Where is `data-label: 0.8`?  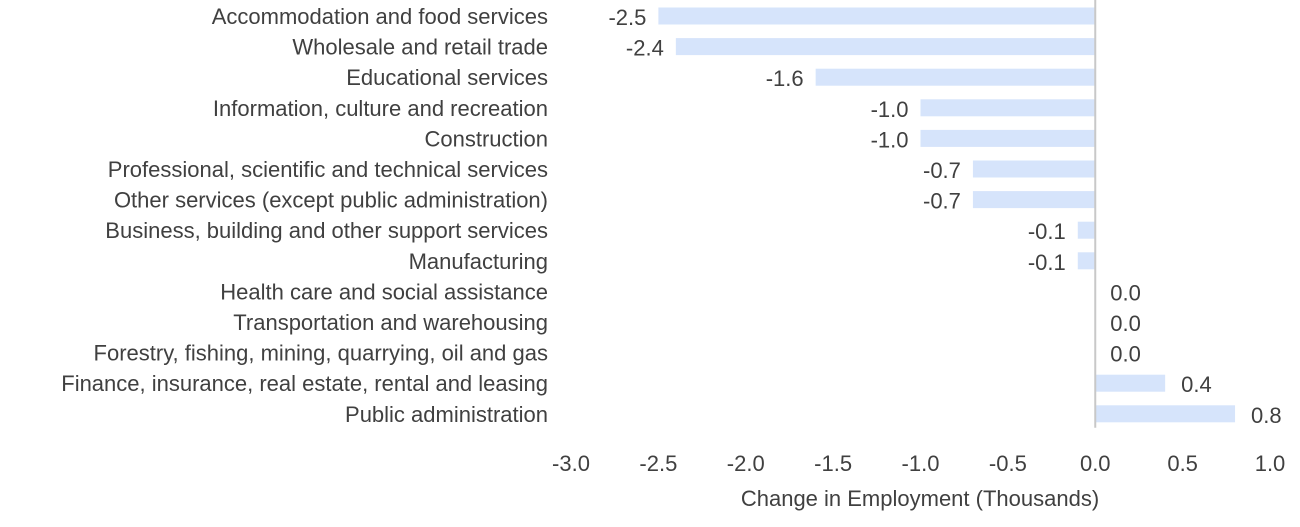 data-label: 0.8 is located at coordinates (1266, 415).